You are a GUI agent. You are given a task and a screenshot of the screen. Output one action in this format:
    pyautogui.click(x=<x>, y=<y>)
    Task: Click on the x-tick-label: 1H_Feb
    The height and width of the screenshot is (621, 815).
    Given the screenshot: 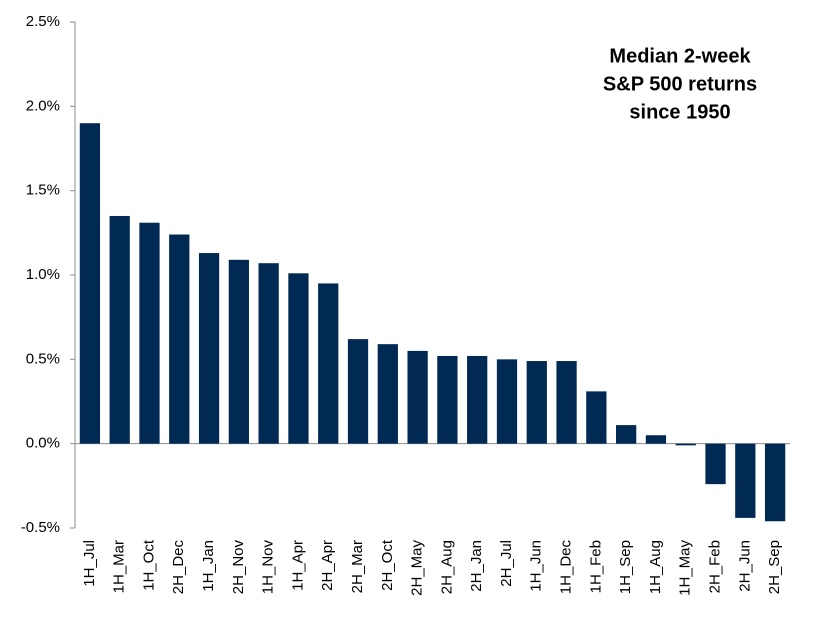 What is the action you would take?
    pyautogui.click(x=595, y=566)
    